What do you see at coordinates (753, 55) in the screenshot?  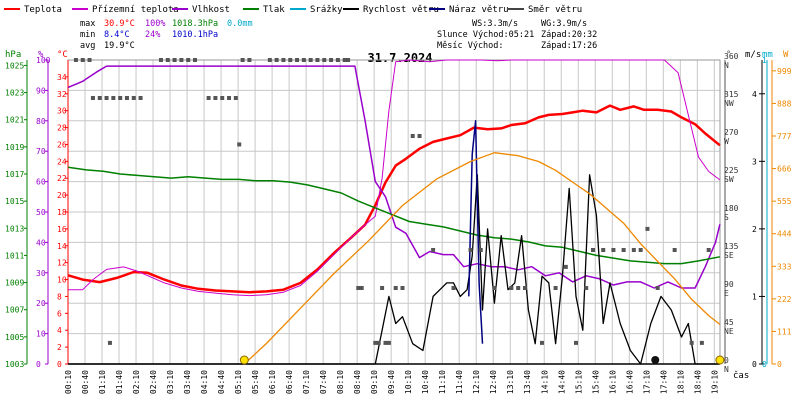 I see `axis-unit-wind: m/s` at bounding box center [753, 55].